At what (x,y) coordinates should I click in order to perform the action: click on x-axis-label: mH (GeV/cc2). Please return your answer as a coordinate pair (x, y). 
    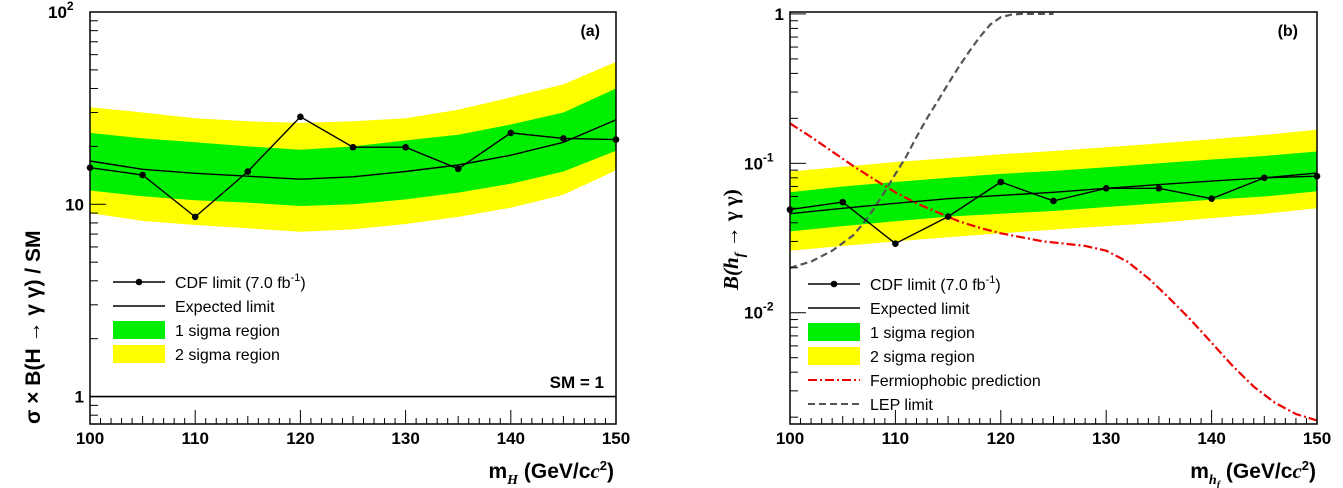
    Looking at the image, I should click on (551, 473).